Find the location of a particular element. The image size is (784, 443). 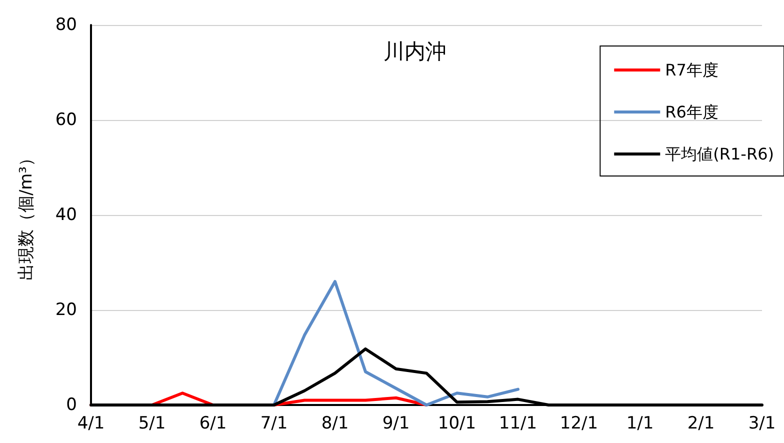

legend-label: R7年度 is located at coordinates (691, 70).